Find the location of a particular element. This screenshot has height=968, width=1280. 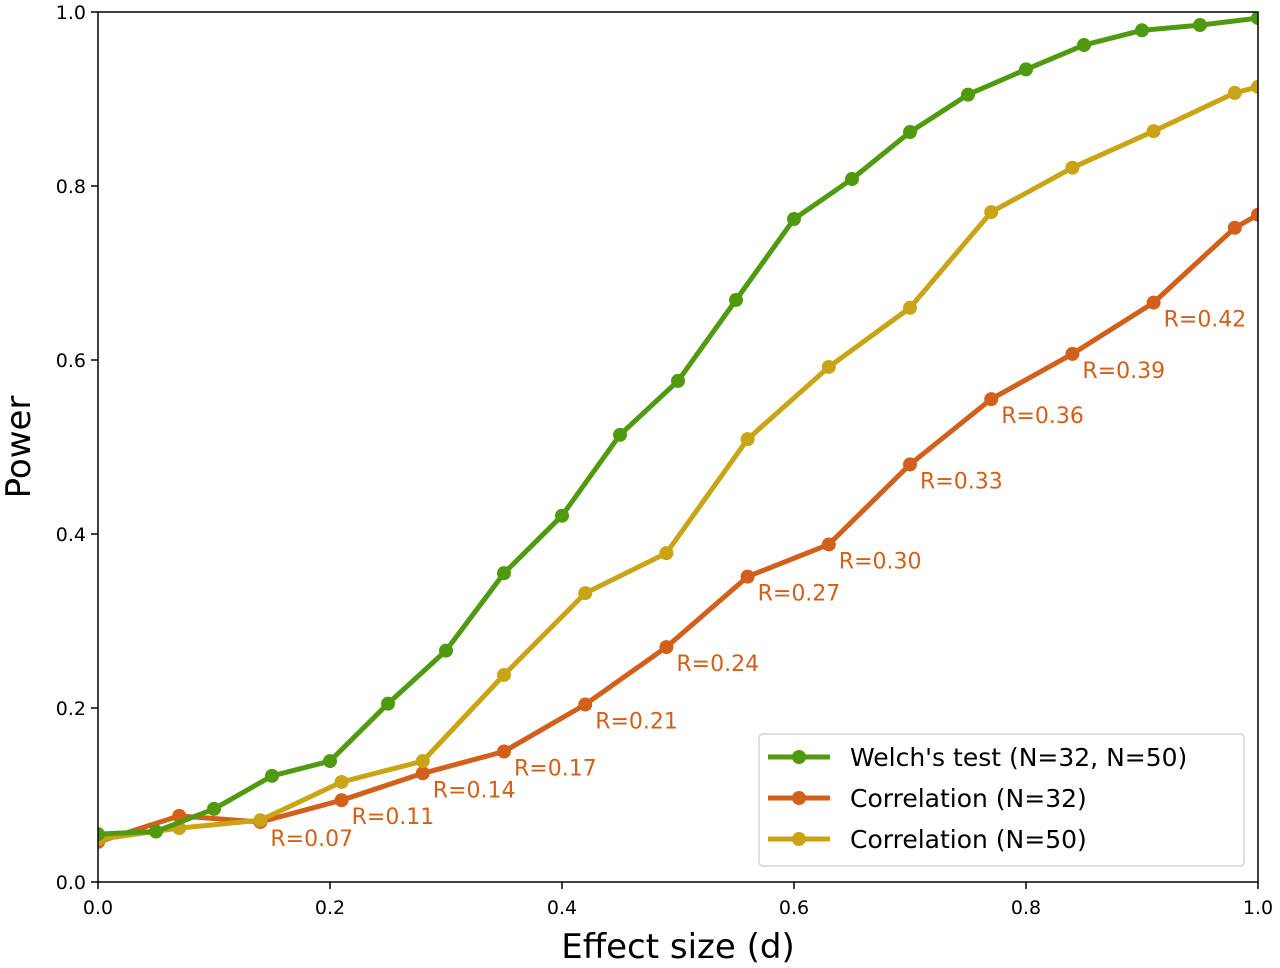

r-value-label: R=0.11 is located at coordinates (393, 817).